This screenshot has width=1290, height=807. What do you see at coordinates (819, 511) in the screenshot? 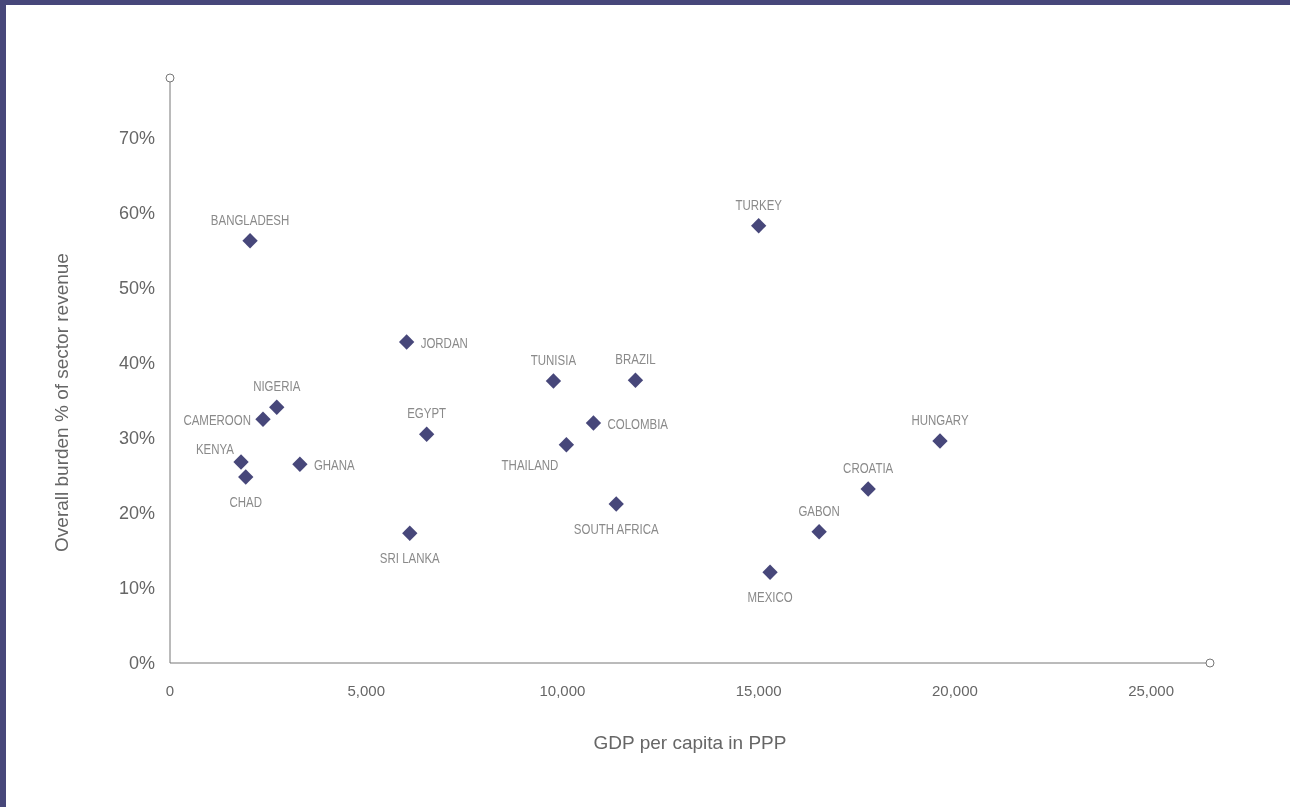
I see `annotation: GABON` at bounding box center [819, 511].